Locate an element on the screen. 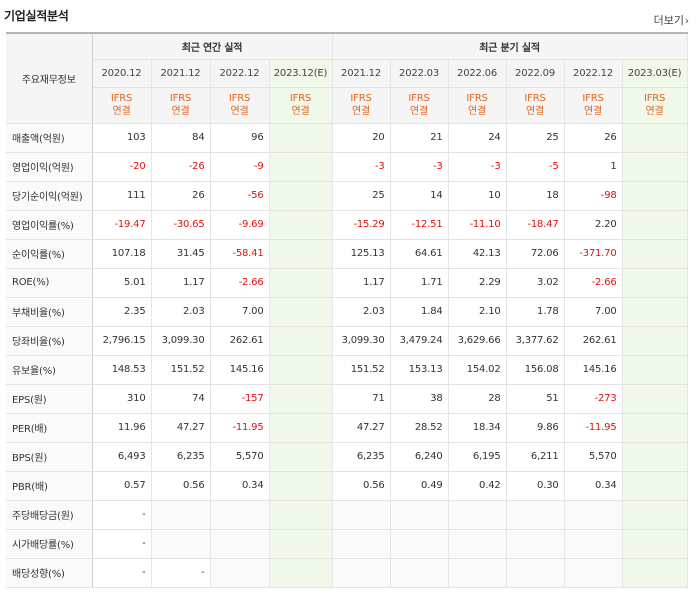 This screenshot has height=596, width=699. table-row: ROE(%) 5.01 1.17 -2.66 1.17 1.71 2.29 3.02 -2.66 is located at coordinates (347, 283).